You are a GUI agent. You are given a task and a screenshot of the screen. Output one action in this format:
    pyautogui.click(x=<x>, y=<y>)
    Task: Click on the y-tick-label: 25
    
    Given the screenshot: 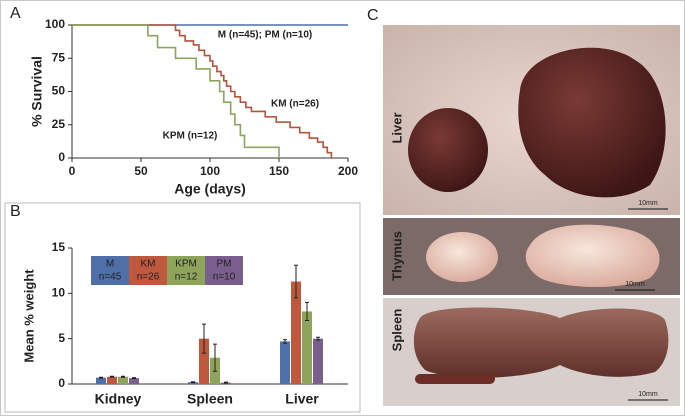 What is the action you would take?
    pyautogui.click(x=59, y=124)
    